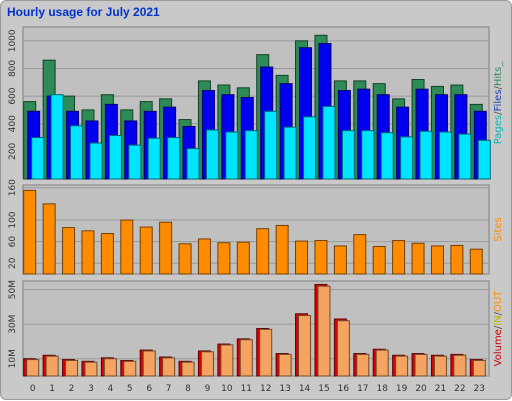  What do you see at coordinates (208, 389) in the screenshot?
I see `x-tick-label: 9` at bounding box center [208, 389].